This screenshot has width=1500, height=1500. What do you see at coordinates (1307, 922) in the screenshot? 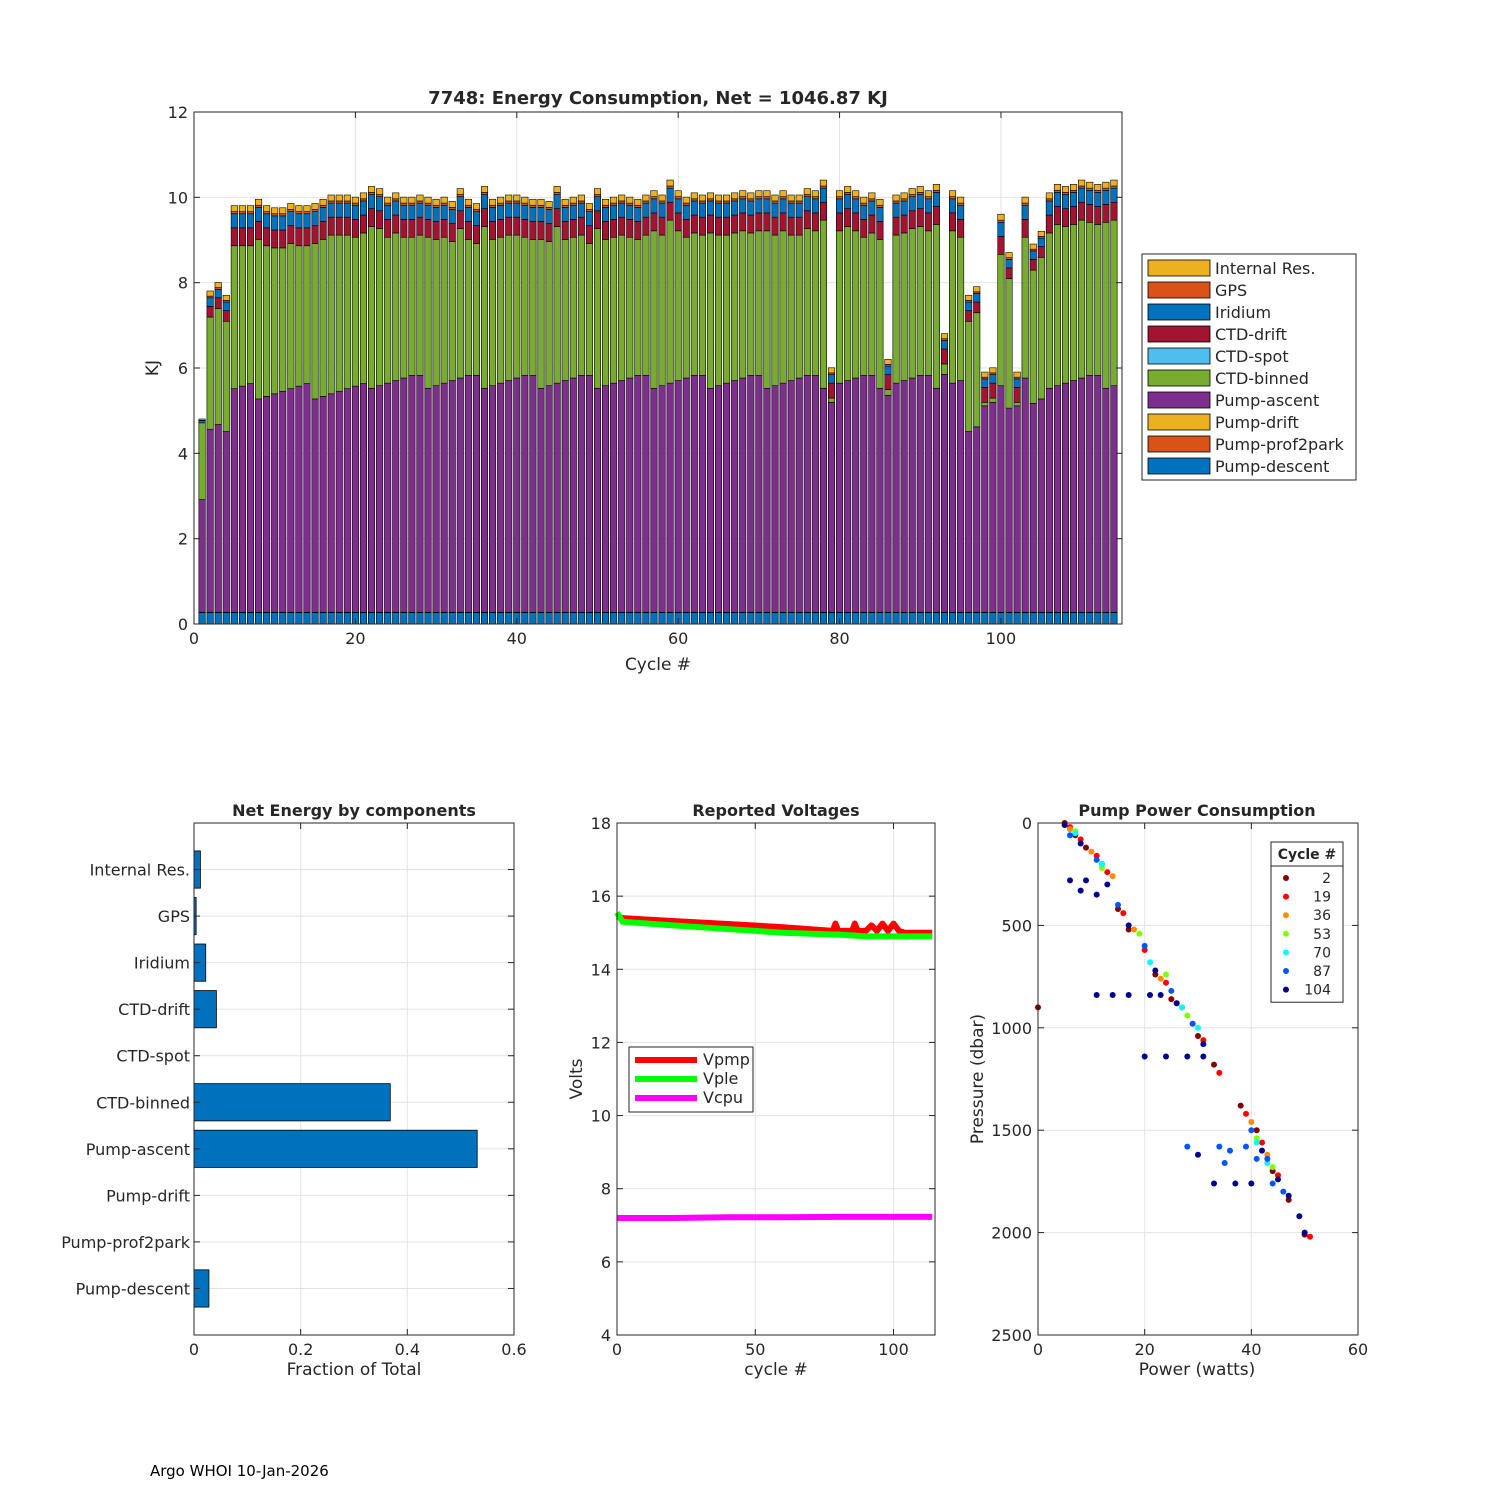
I see `pump-legend-box` at bounding box center [1307, 922].